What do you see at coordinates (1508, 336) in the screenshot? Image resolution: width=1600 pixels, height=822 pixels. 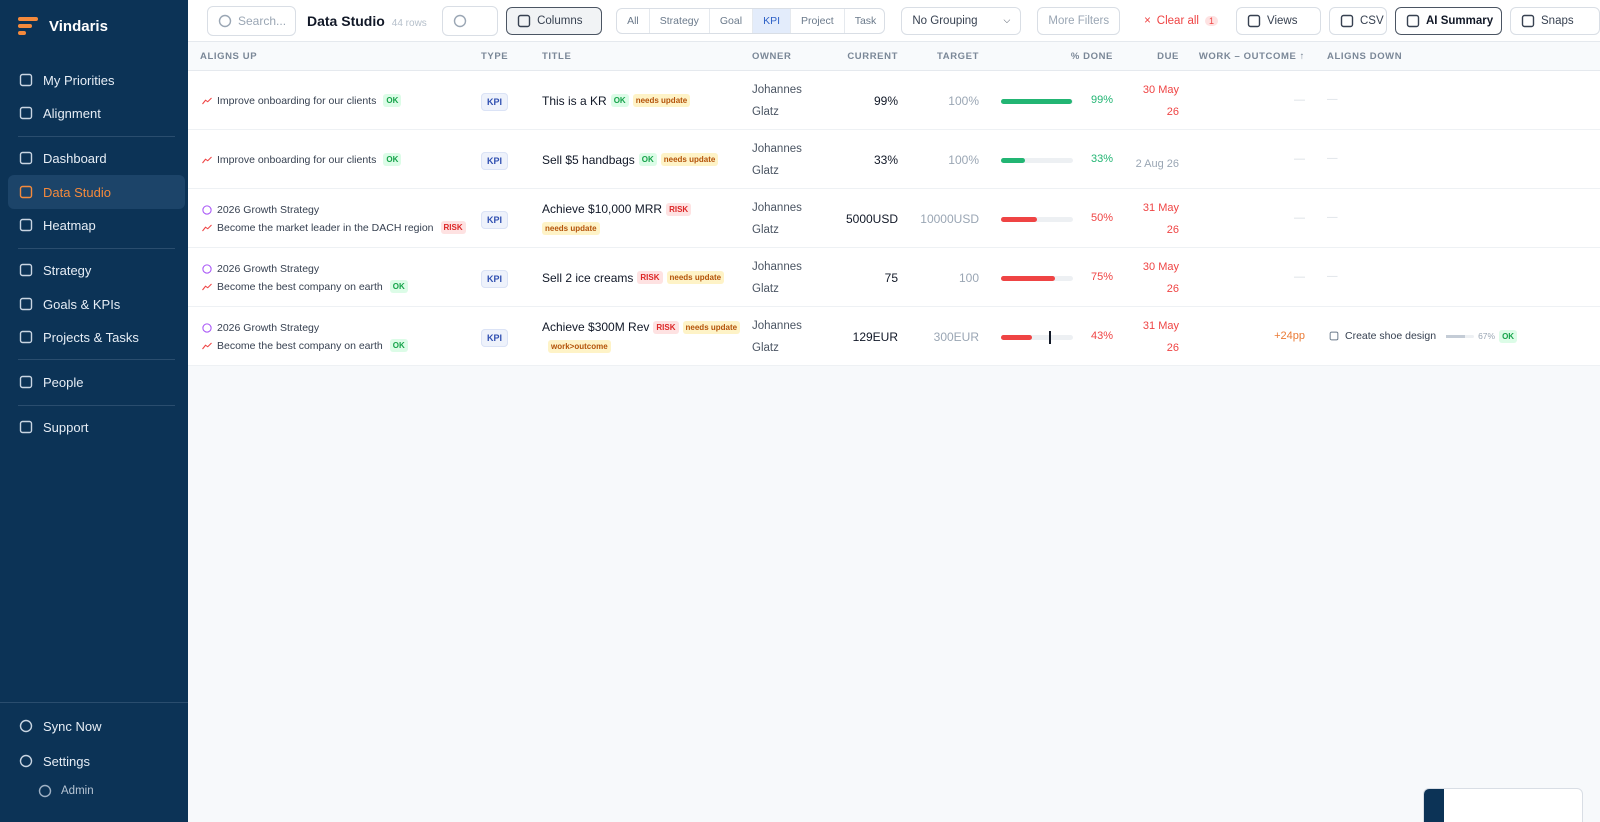 I see `status-badge: OK` at bounding box center [1508, 336].